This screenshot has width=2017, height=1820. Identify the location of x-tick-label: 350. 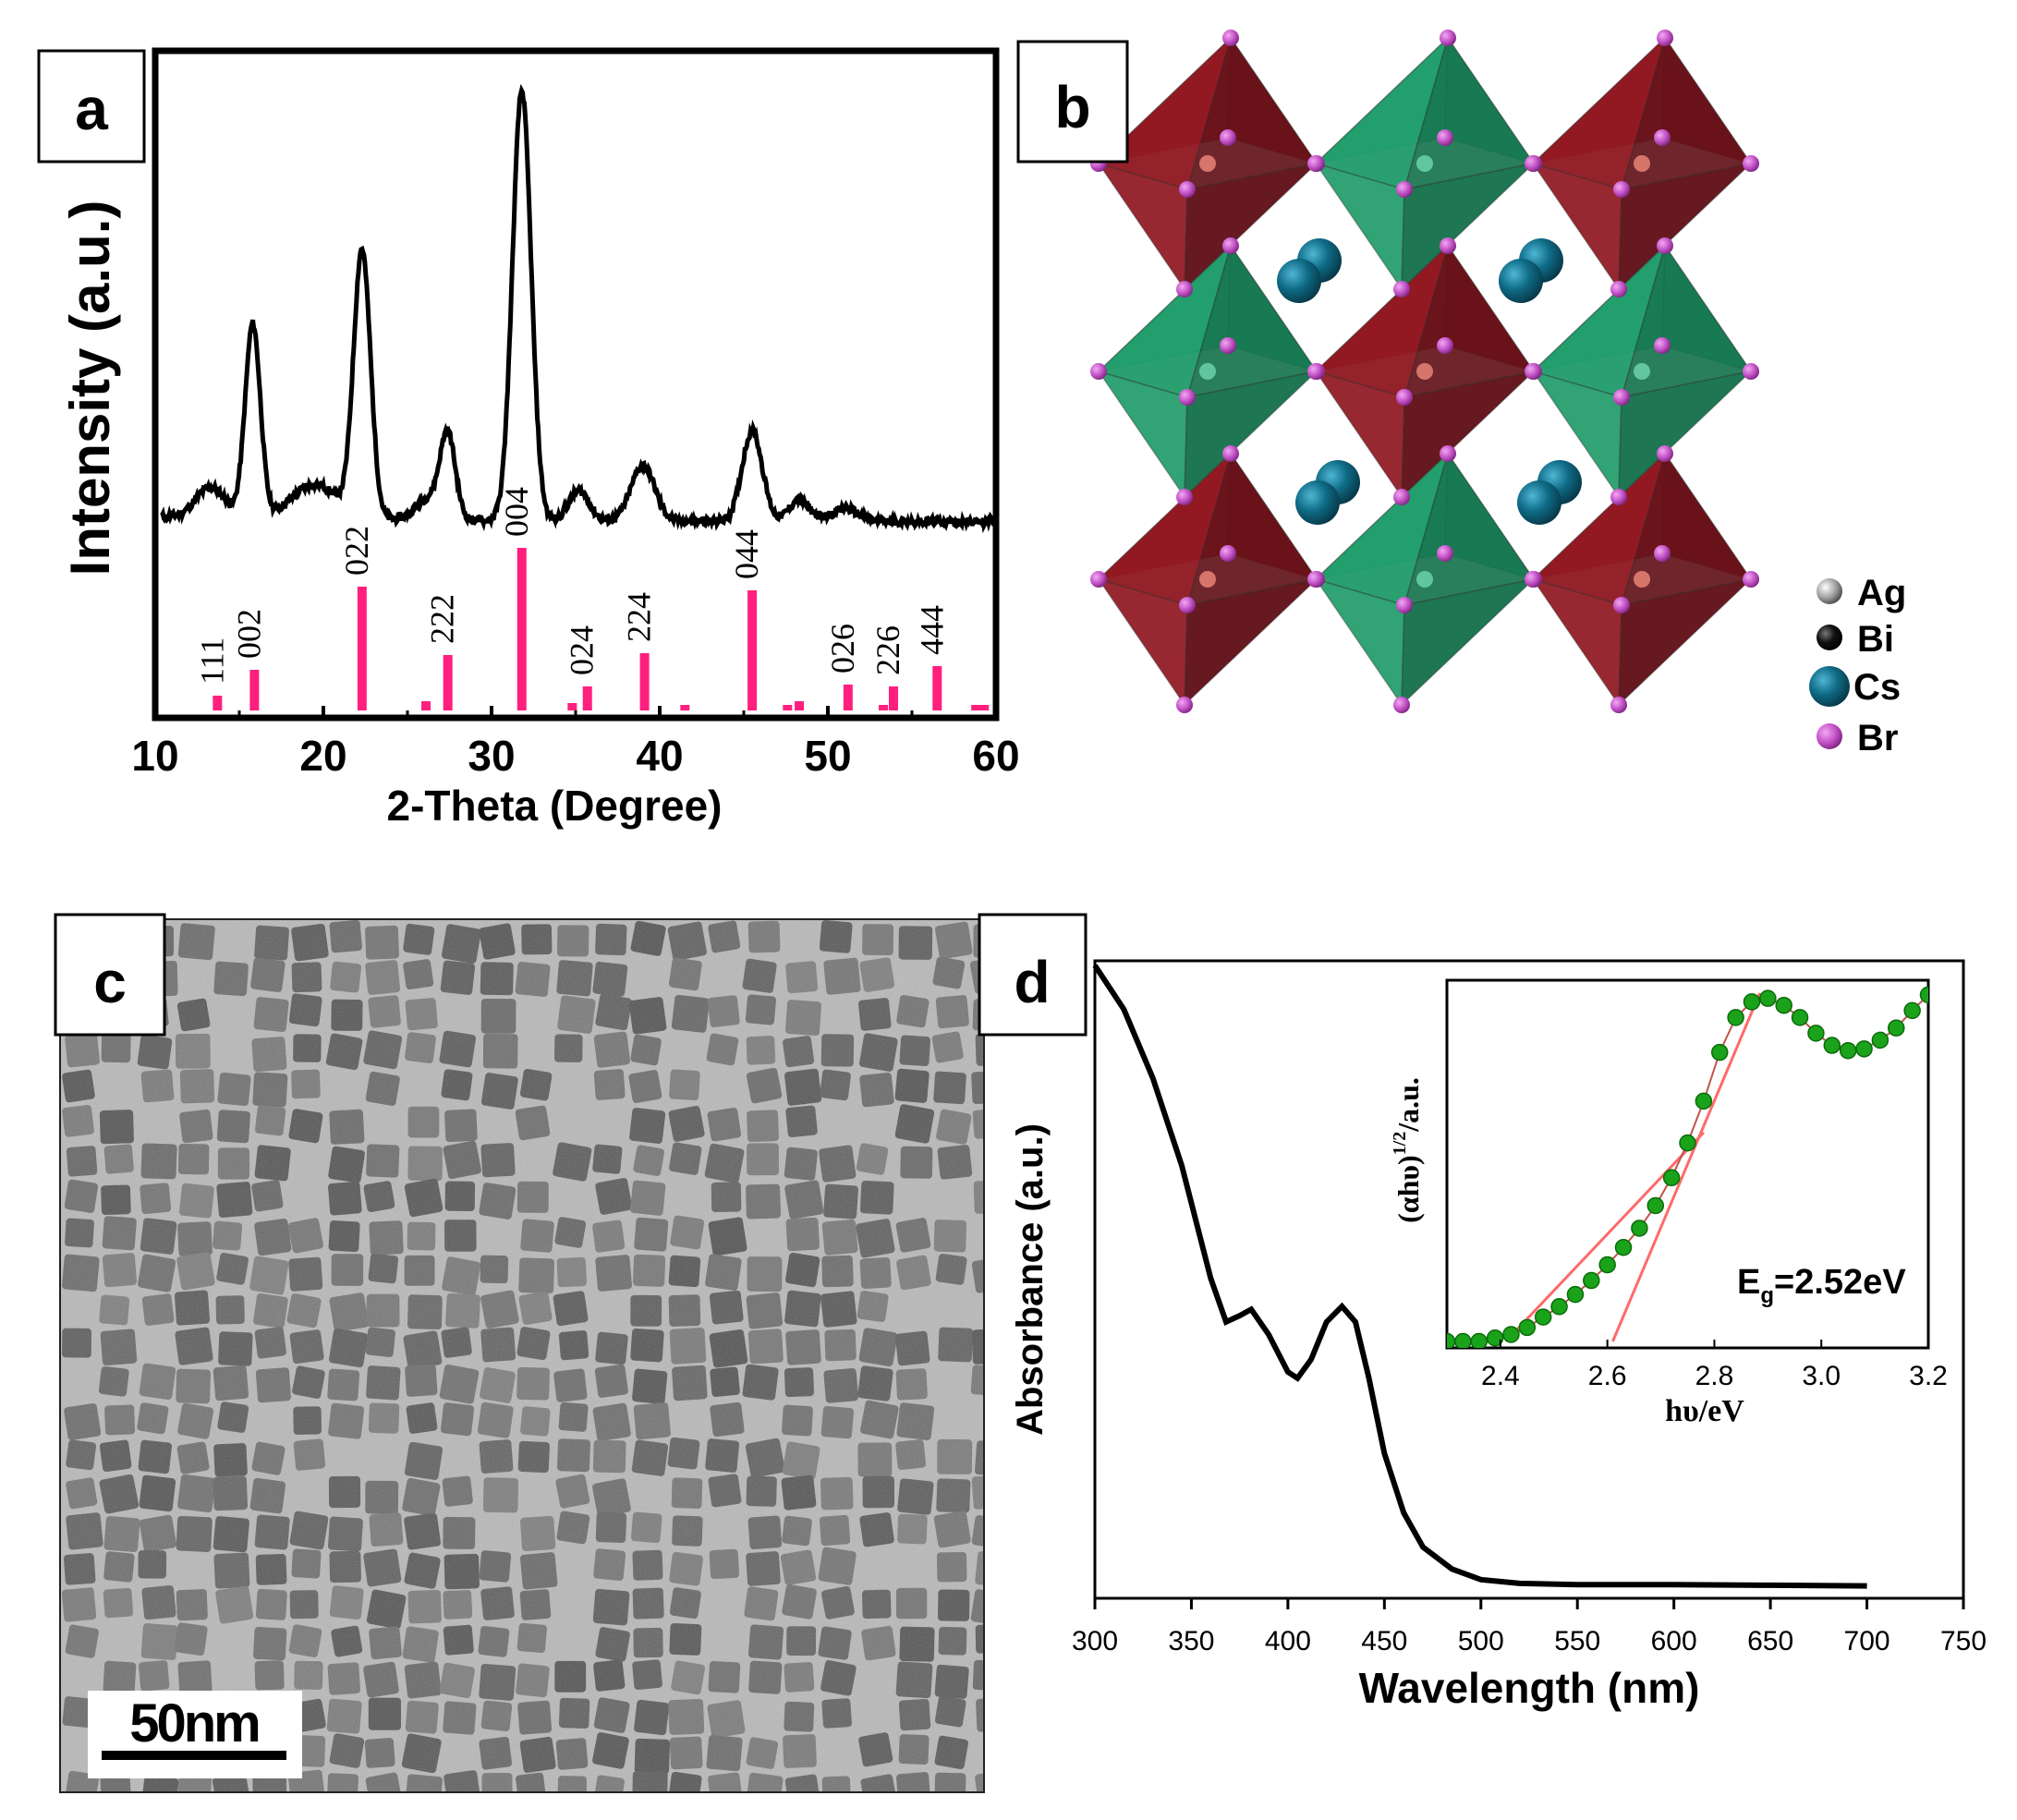
(1191, 1641).